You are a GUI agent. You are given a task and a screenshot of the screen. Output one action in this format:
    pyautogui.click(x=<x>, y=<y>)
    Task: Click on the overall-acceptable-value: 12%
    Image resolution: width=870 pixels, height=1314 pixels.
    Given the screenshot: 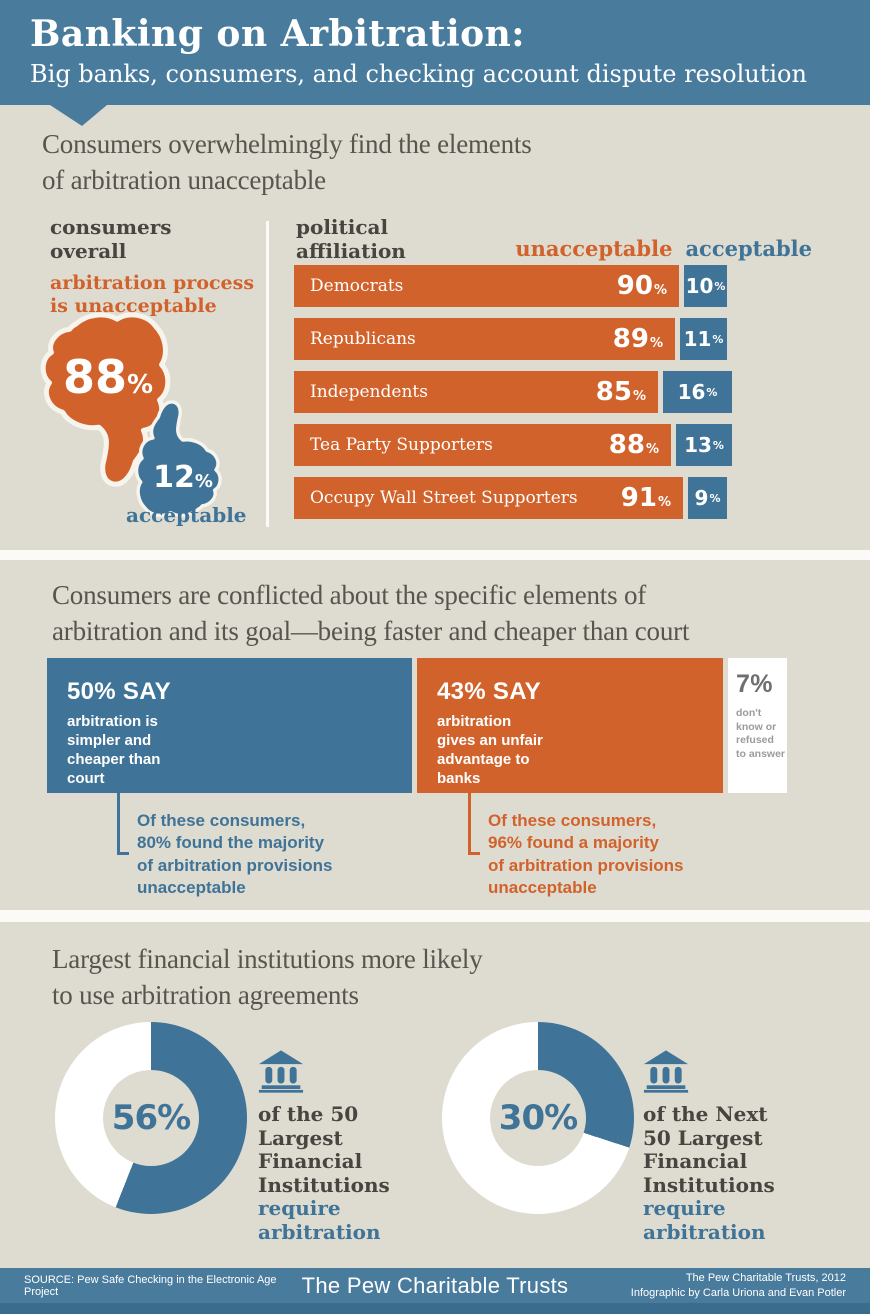 What is the action you would take?
    pyautogui.click(x=183, y=477)
    